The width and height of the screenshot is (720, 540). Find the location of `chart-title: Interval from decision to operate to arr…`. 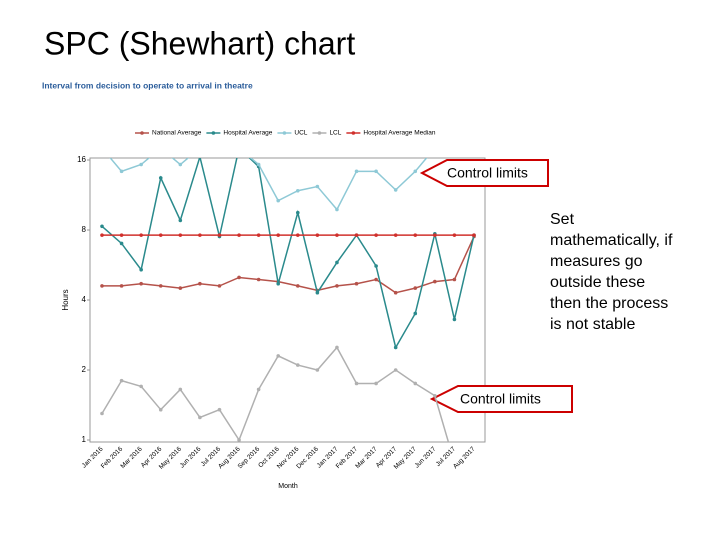

chart-title: Interval from decision to operate to arr… is located at coordinates (147, 85).